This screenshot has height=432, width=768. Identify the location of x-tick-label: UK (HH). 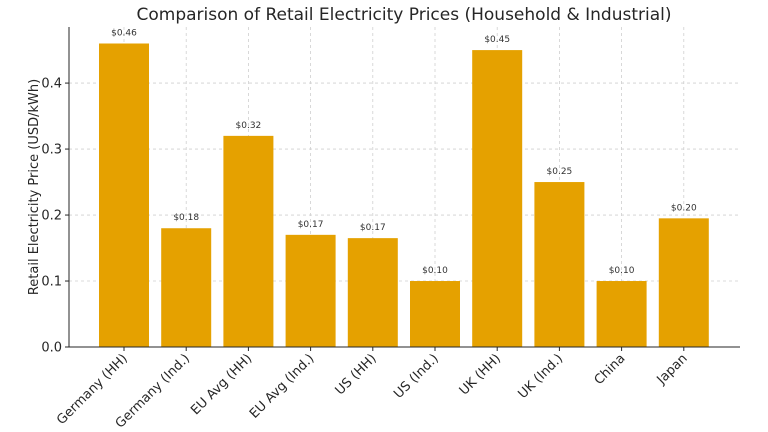
(480, 374).